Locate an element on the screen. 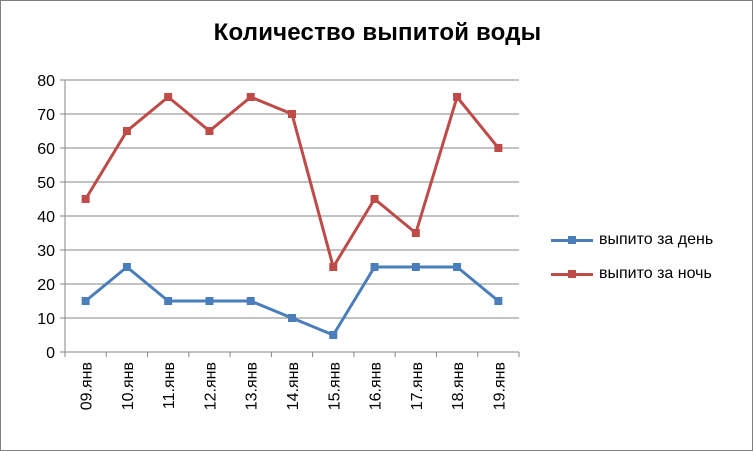  legend: выпито за день выпито за ночь is located at coordinates (631, 257).